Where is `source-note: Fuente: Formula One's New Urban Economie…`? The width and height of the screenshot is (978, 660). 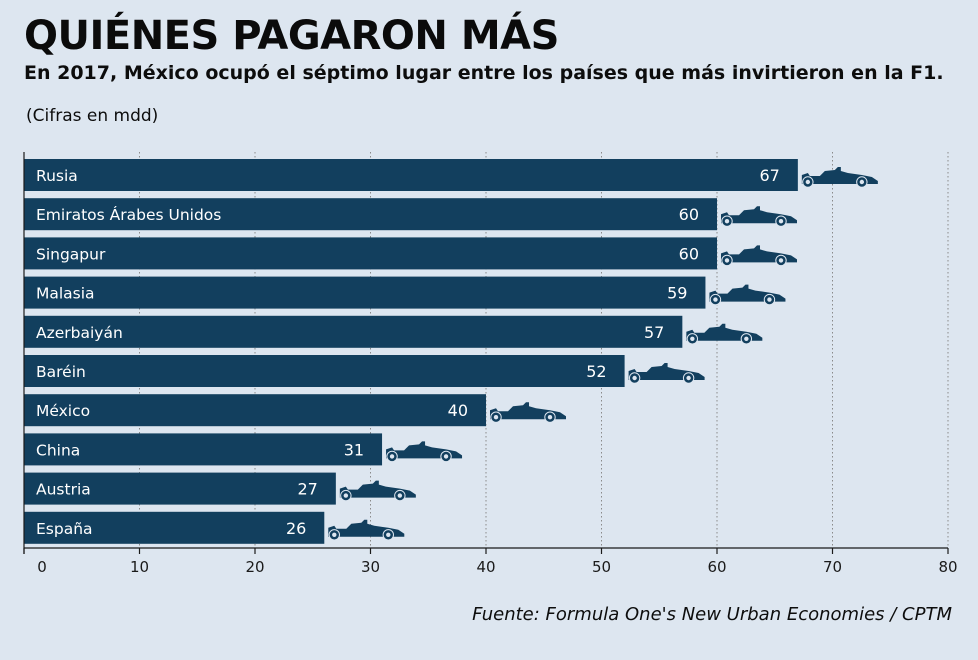
source-note: Fuente: Formula One's New Urban Economie… is located at coordinates (712, 614).